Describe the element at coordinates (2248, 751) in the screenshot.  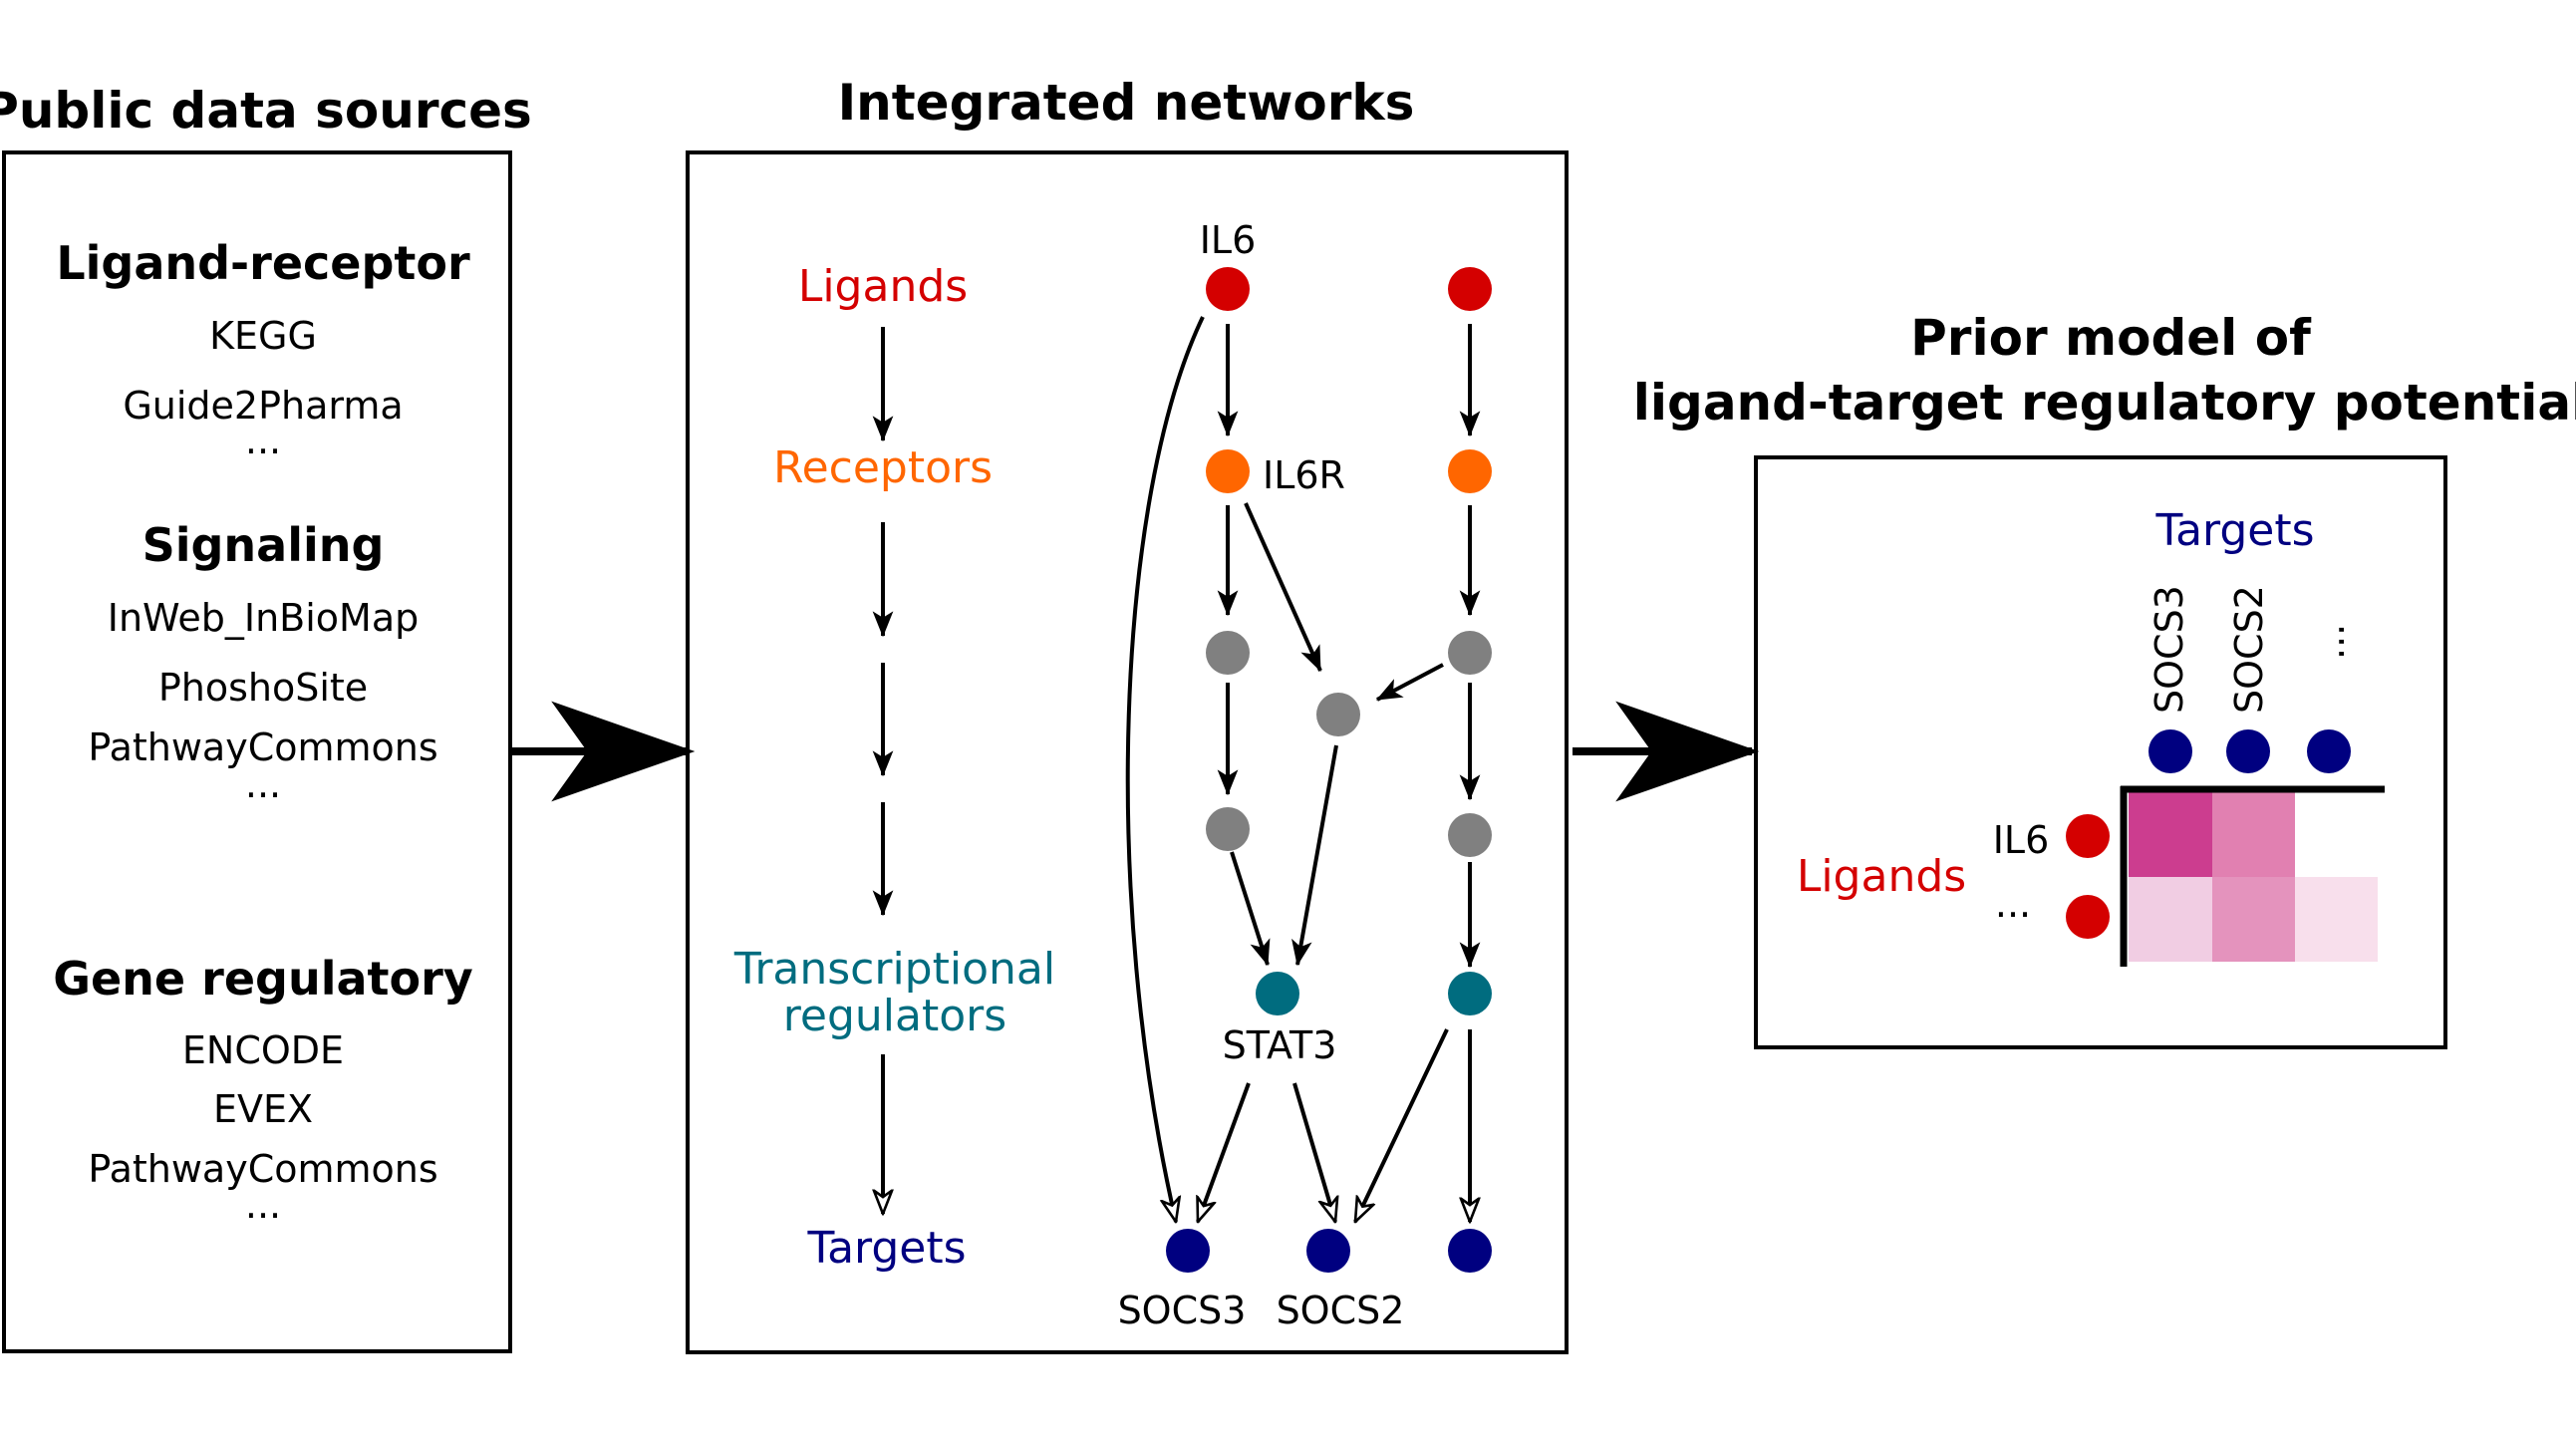
I see `column-node-socs2` at that location.